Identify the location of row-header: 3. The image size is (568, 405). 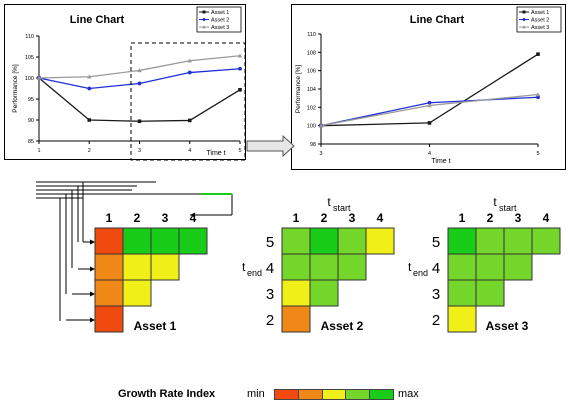
(270, 294).